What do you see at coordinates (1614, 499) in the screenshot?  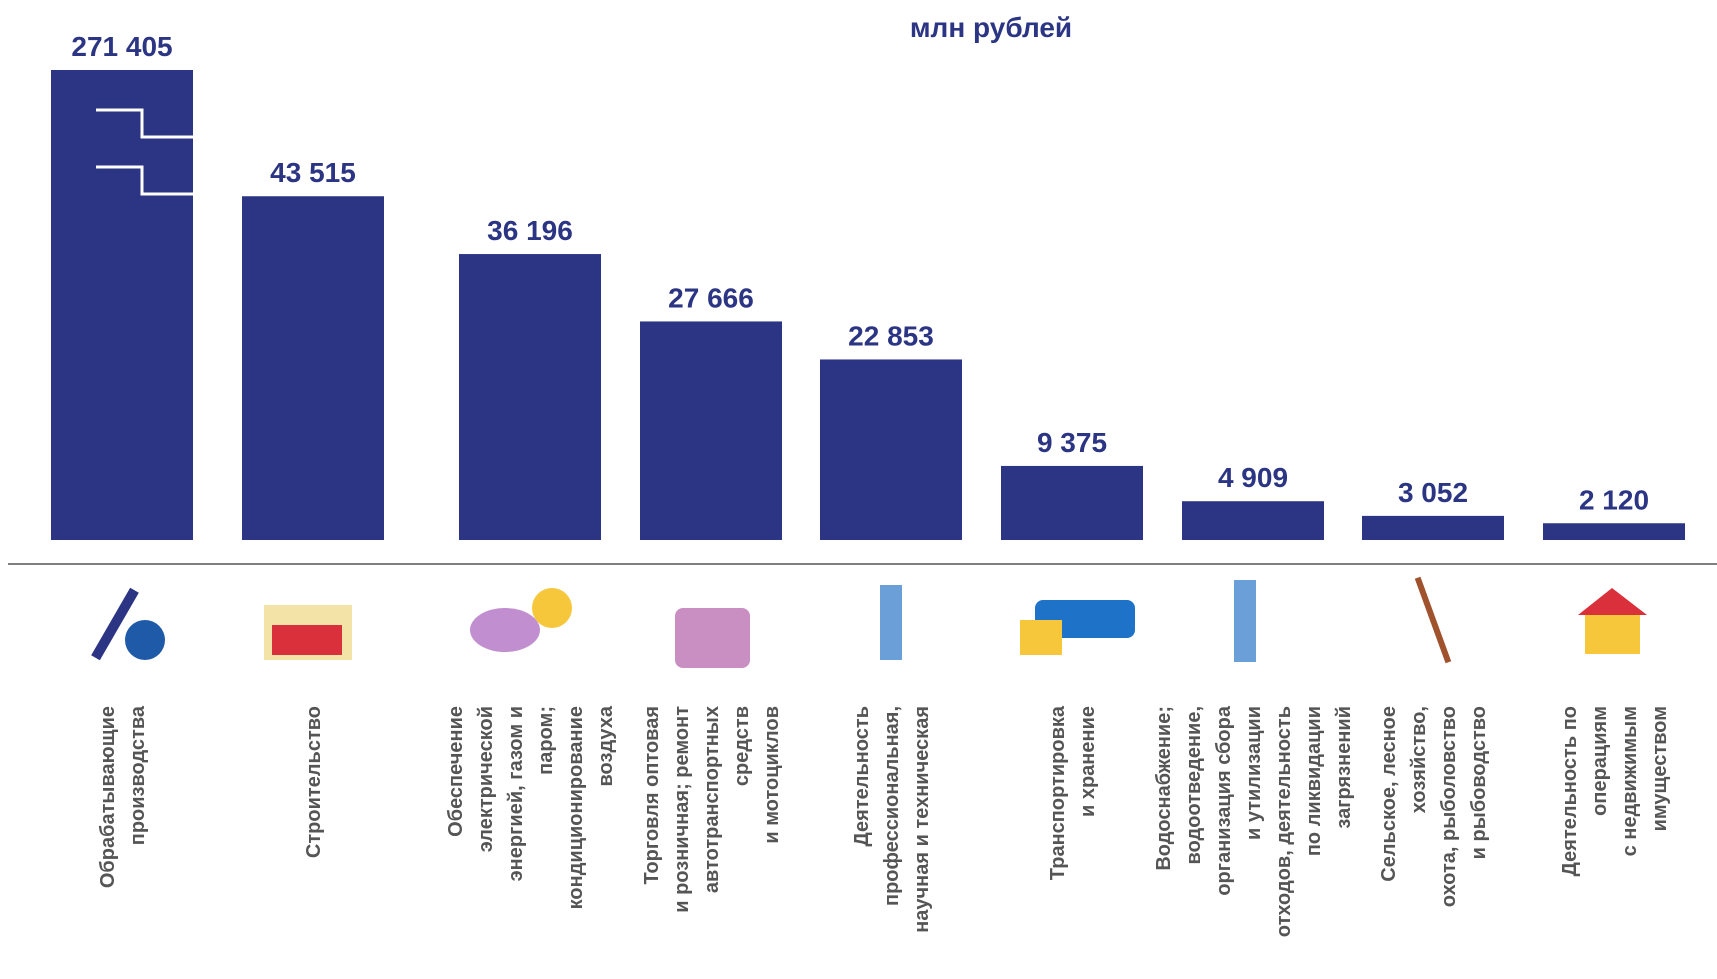 I see `value-label: 2 120` at bounding box center [1614, 499].